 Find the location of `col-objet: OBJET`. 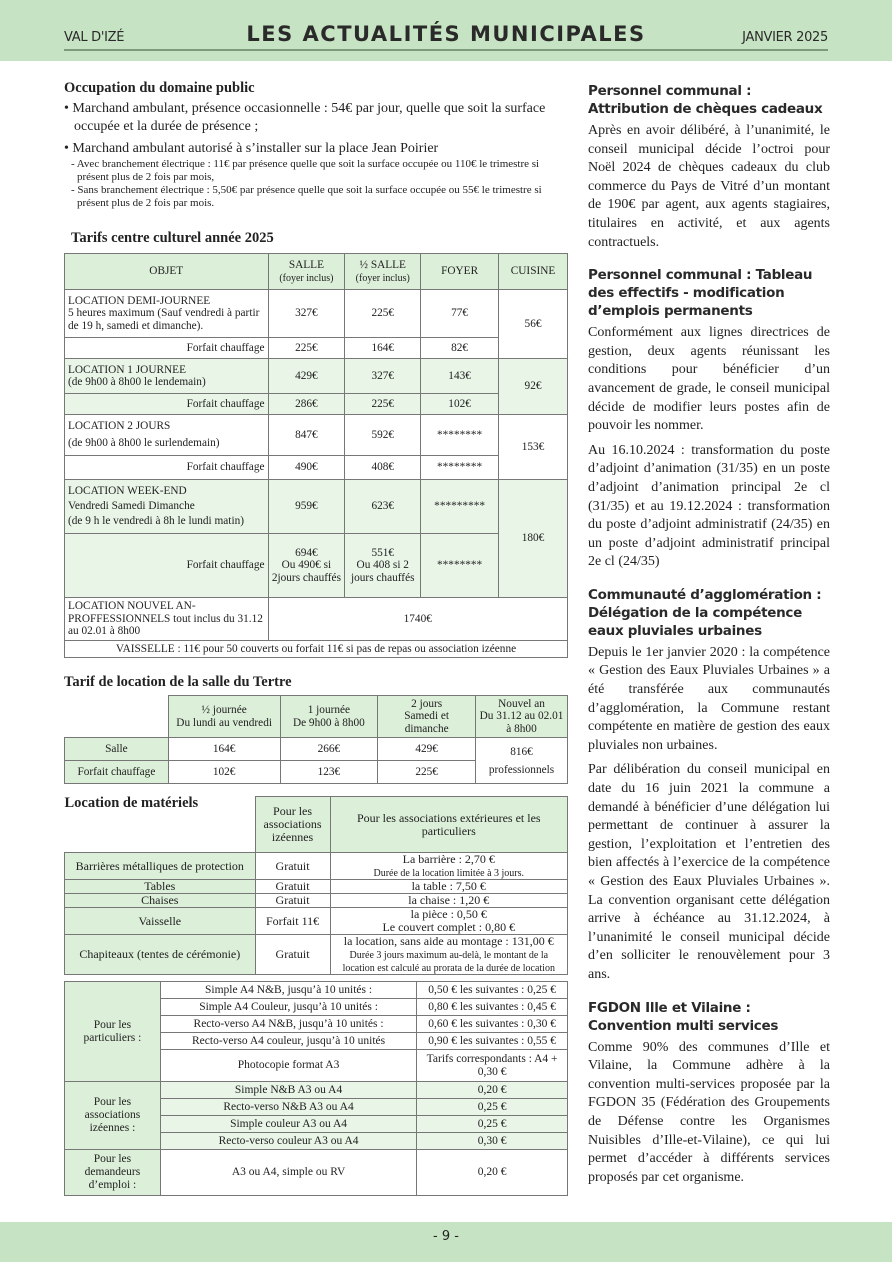

col-objet: OBJET is located at coordinates (166, 271).